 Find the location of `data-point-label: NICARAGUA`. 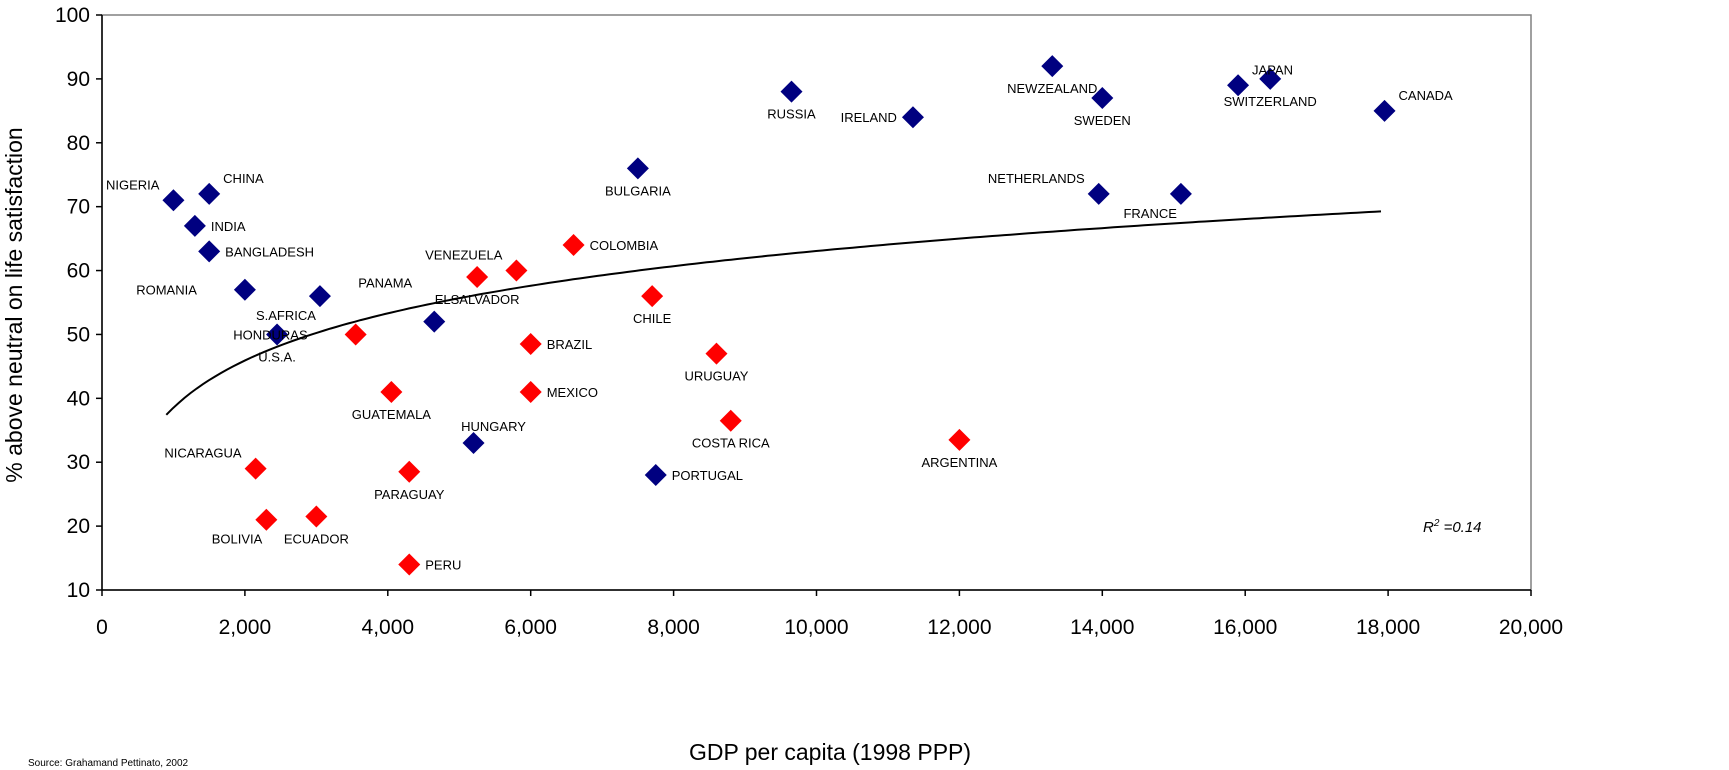

data-point-label: NICARAGUA is located at coordinates (203, 453).